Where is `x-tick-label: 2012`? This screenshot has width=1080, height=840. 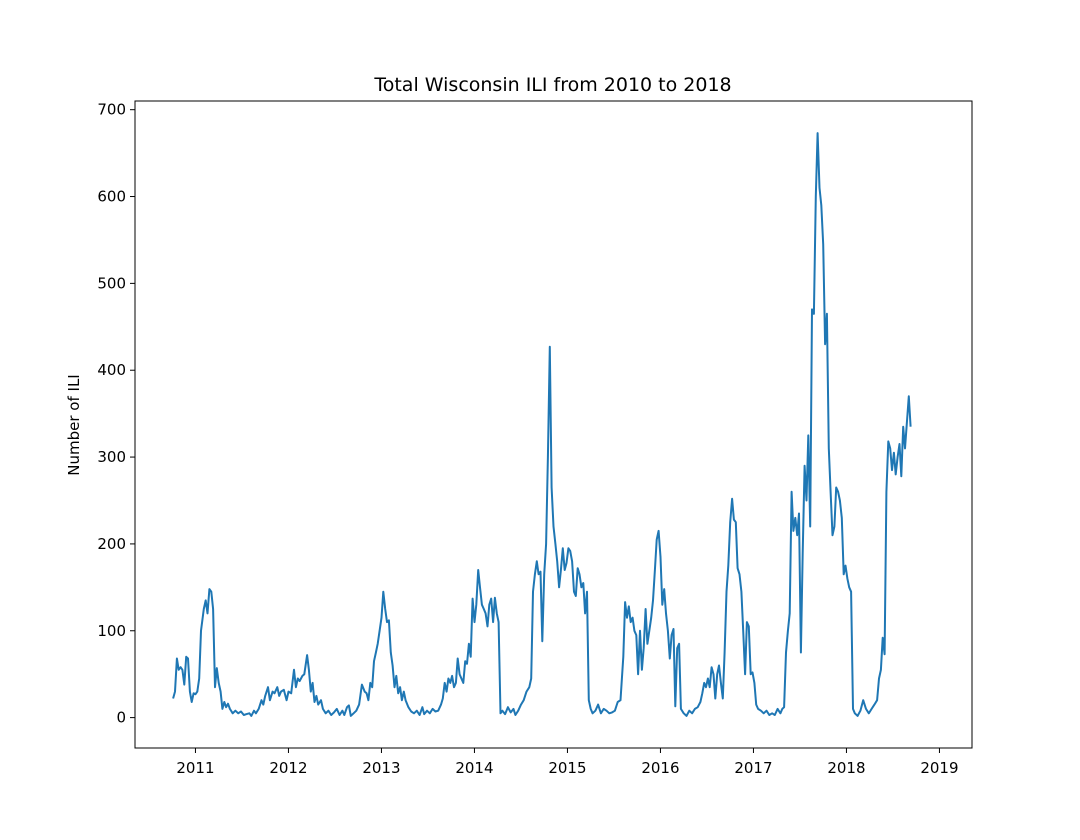 x-tick-label: 2012 is located at coordinates (288, 768).